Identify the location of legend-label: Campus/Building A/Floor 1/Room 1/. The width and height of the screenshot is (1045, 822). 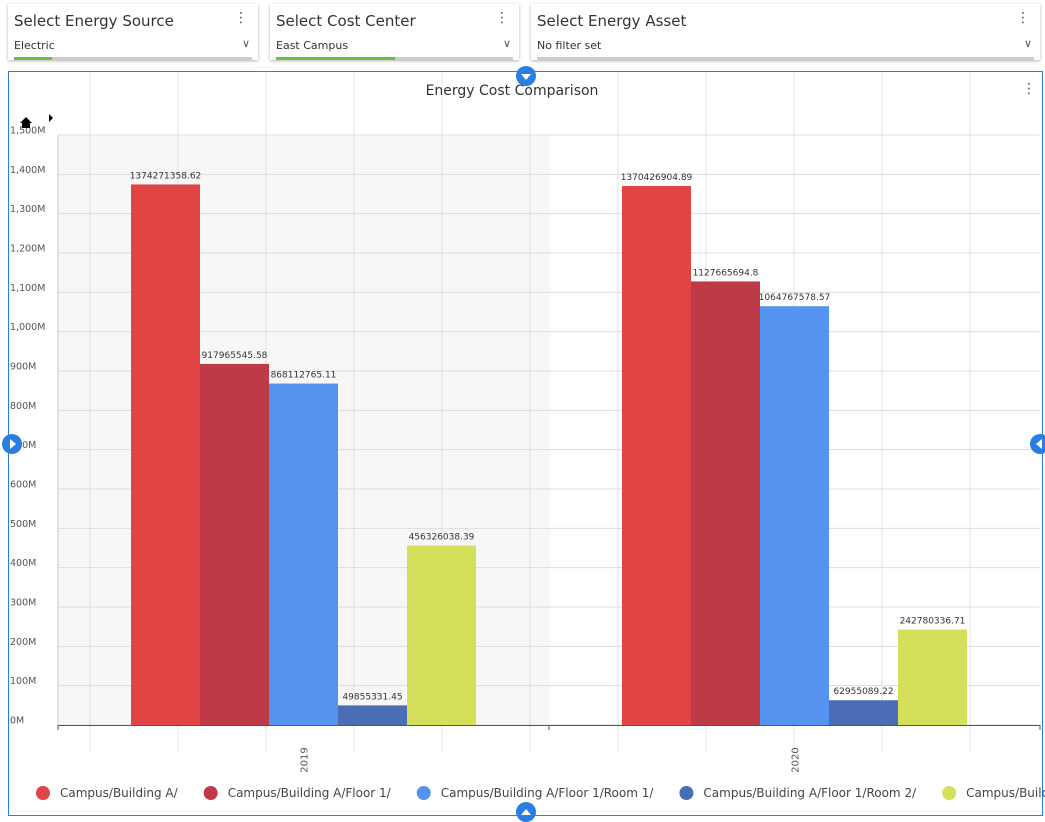
(548, 793).